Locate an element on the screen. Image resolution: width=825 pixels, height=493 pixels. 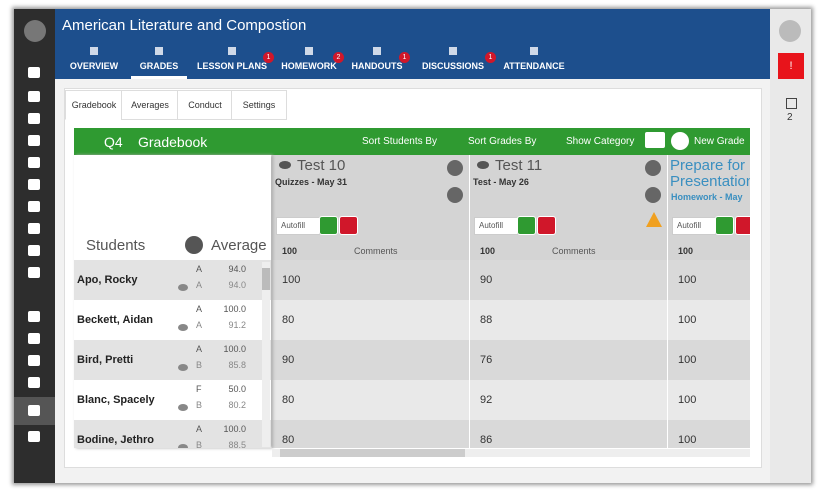
tab: DISCUSSIONS is located at coordinates (452, 66).